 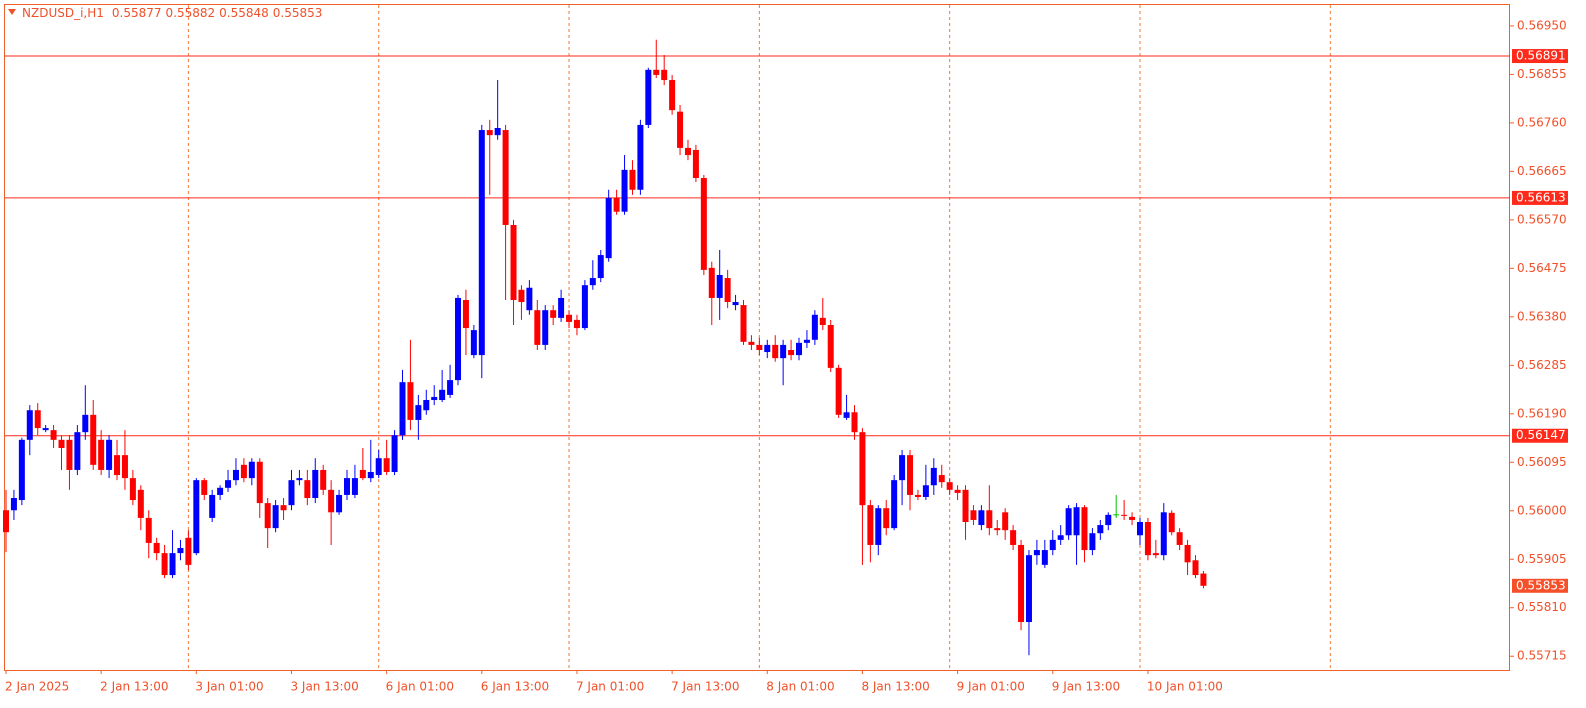 I want to click on y-tick-label: 0.56570, so click(x=1542, y=219).